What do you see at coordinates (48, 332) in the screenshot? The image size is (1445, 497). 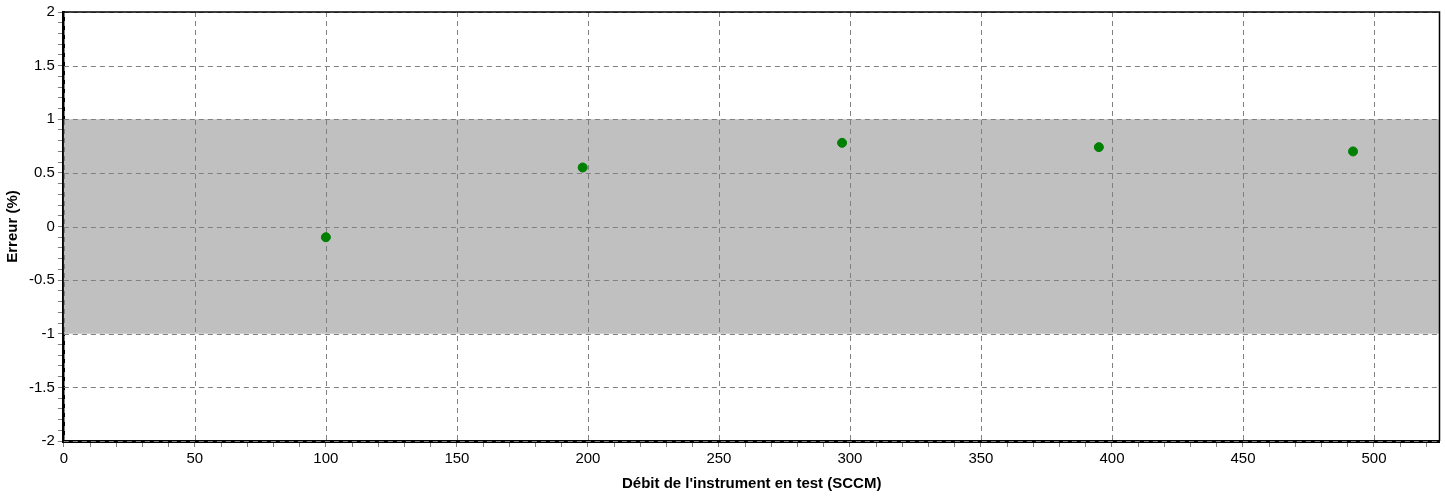 I see `y-tick-label: -1` at bounding box center [48, 332].